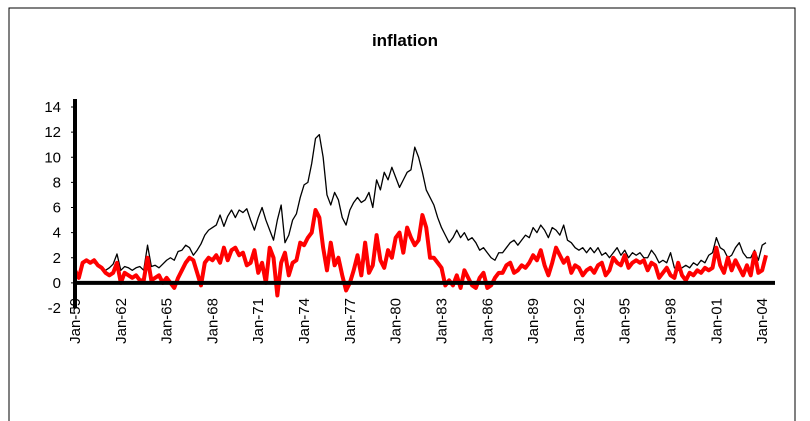 The height and width of the screenshot is (421, 810). Describe the element at coordinates (57, 208) in the screenshot. I see `y-tick-label: 6` at that location.